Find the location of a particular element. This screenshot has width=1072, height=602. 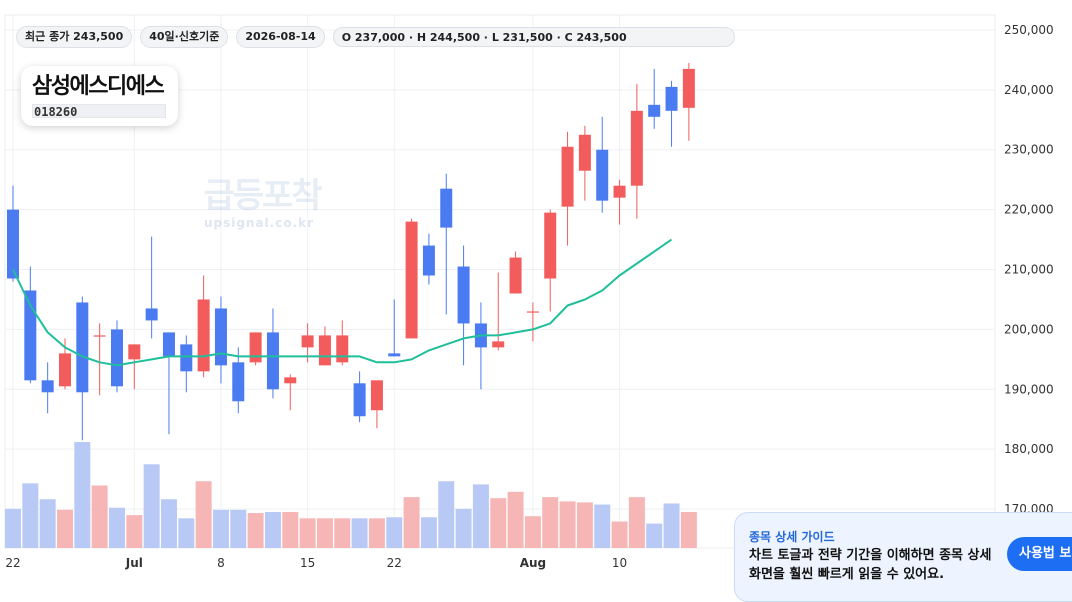

period-chip: 40일·신호기준 is located at coordinates (184, 37).